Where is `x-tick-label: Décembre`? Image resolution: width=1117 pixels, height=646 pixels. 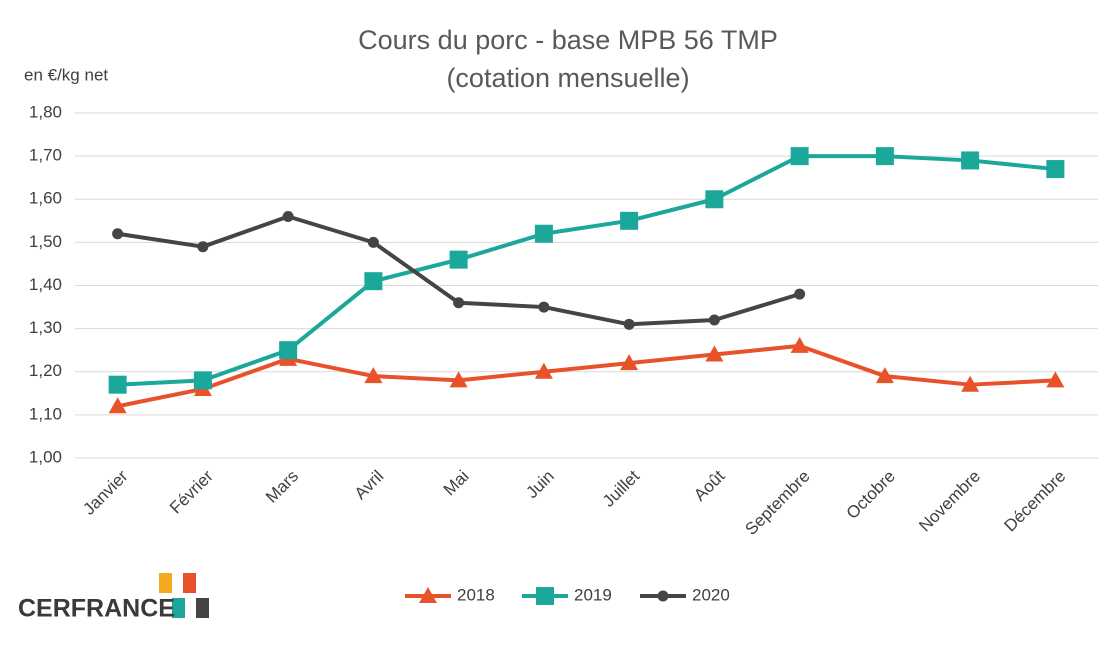
x-tick-label: Décembre is located at coordinates (1034, 501).